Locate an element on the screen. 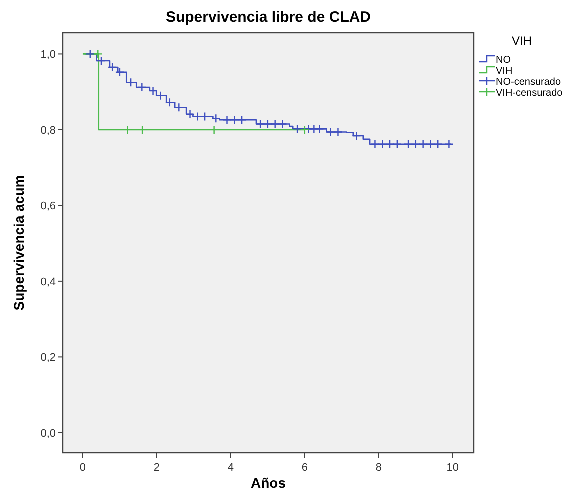 This screenshot has height=496, width=577. x-tick-label: 4 is located at coordinates (231, 468).